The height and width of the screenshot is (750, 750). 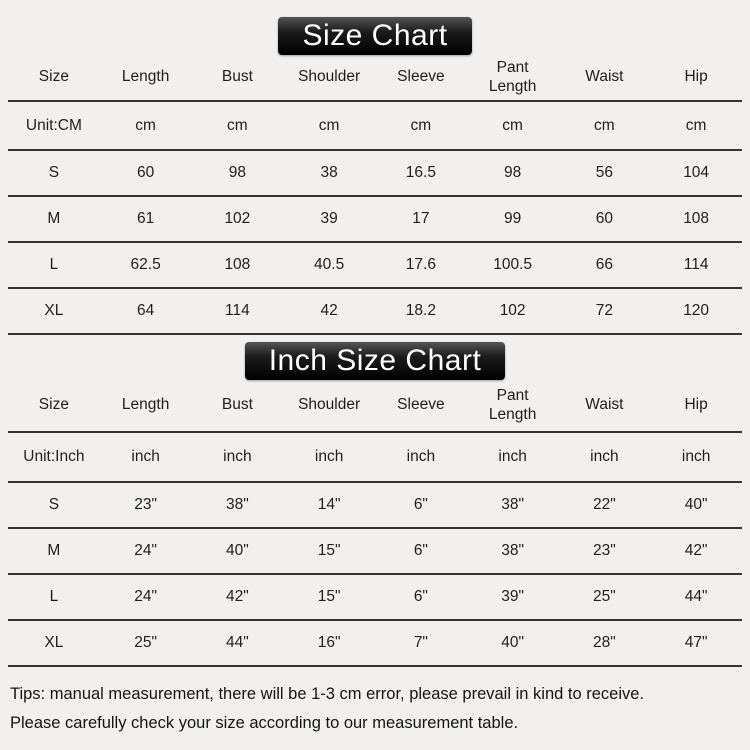 I want to click on measurement-cell: 102, so click(x=512, y=310).